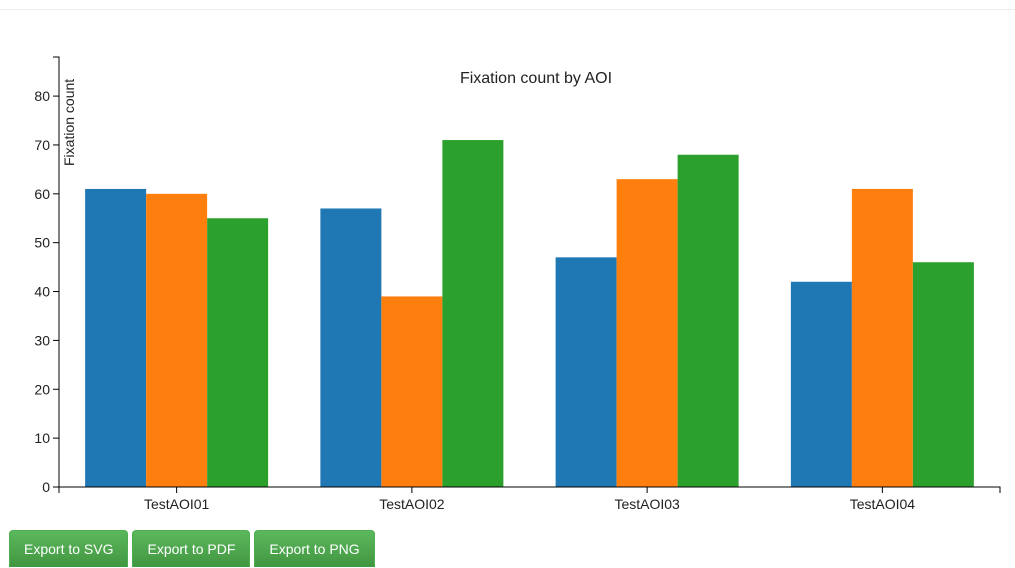  Describe the element at coordinates (69, 122) in the screenshot. I see `y-axis-label: Fixation count` at that location.